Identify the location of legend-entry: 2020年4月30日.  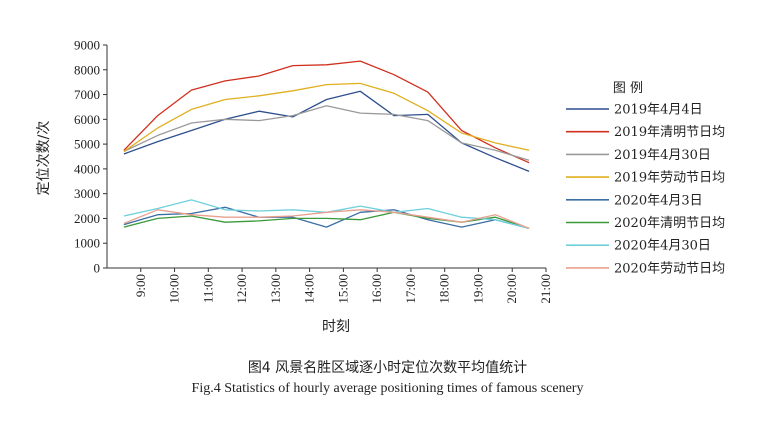
(662, 246).